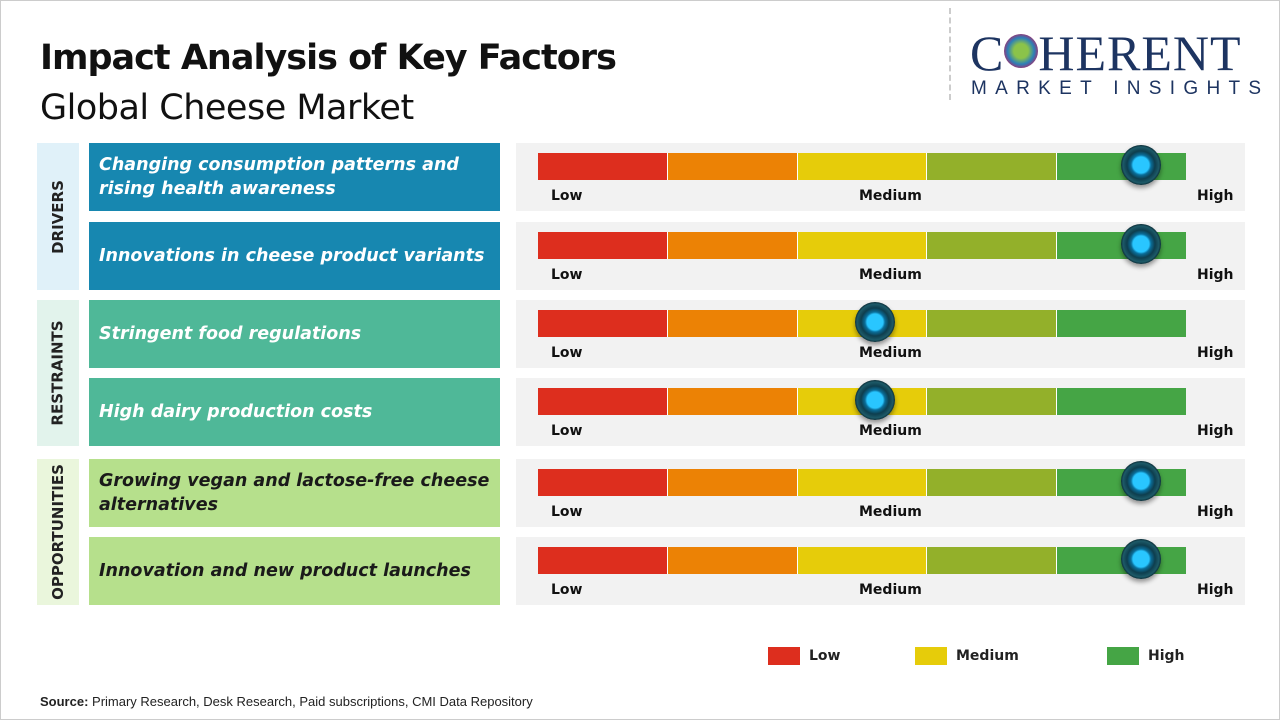  What do you see at coordinates (294, 571) in the screenshot?
I see `factor-label: Innovation and new product launches` at bounding box center [294, 571].